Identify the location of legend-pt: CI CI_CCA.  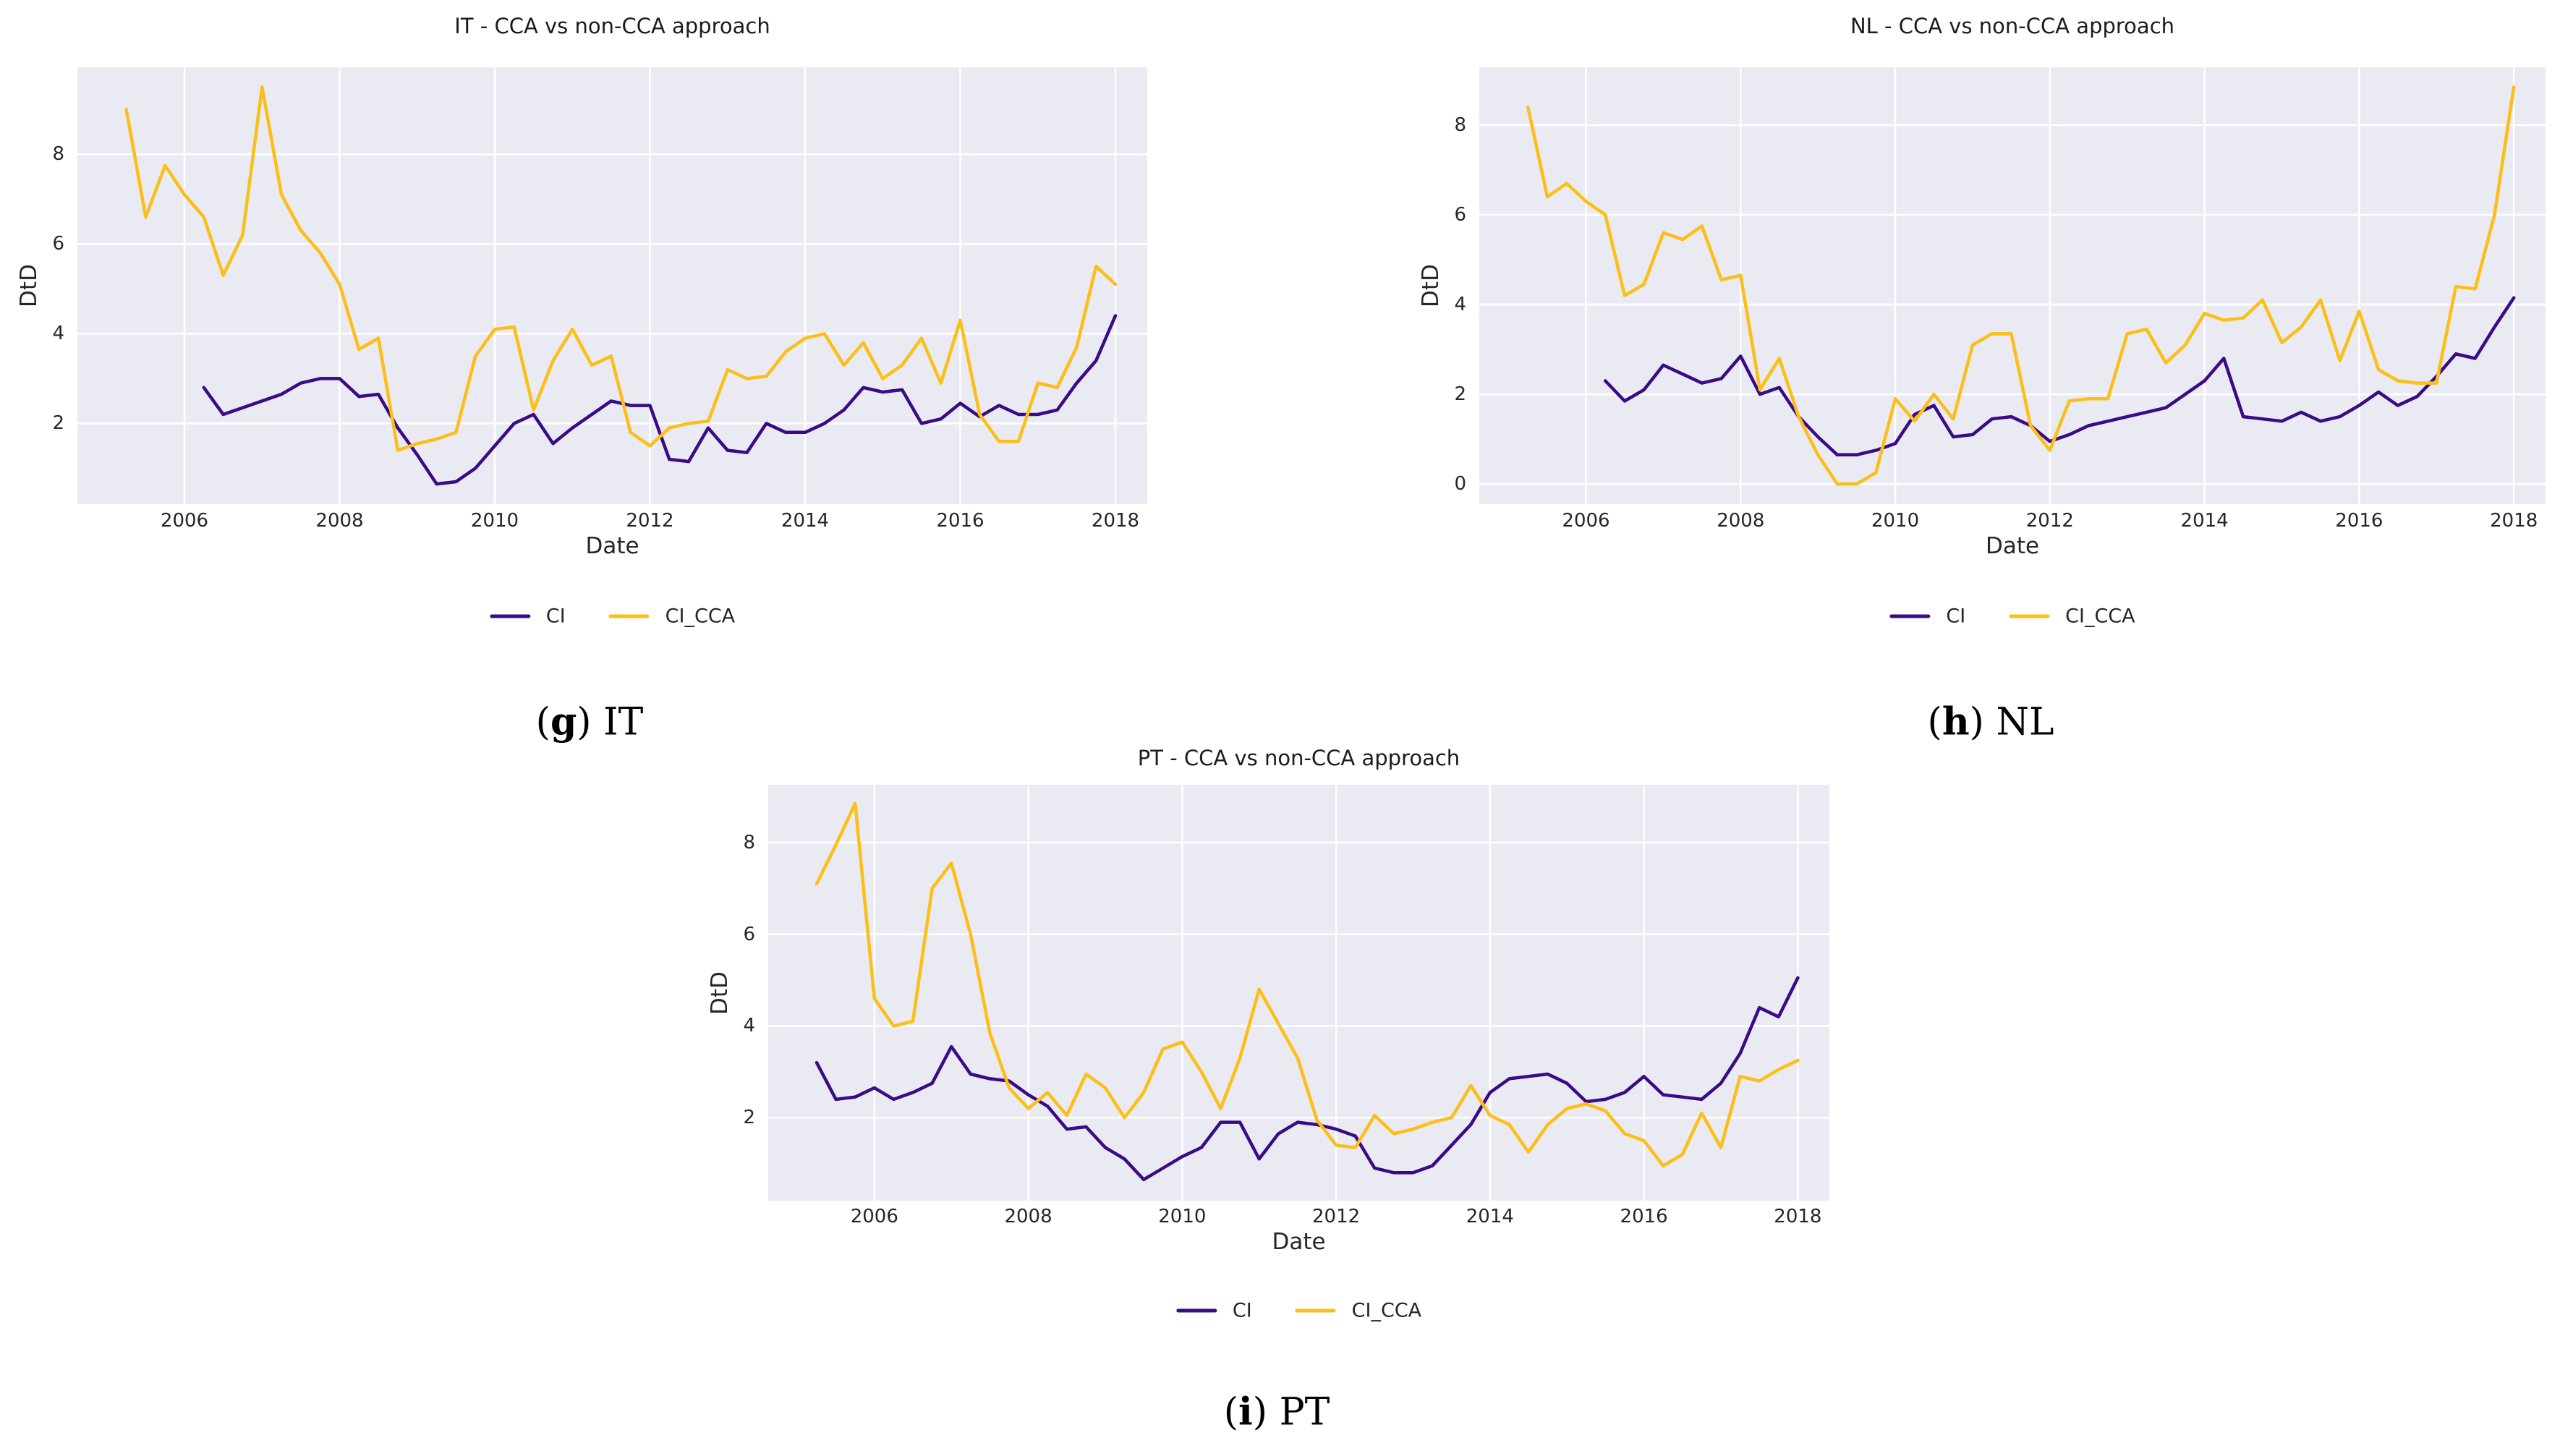
(1298, 1310).